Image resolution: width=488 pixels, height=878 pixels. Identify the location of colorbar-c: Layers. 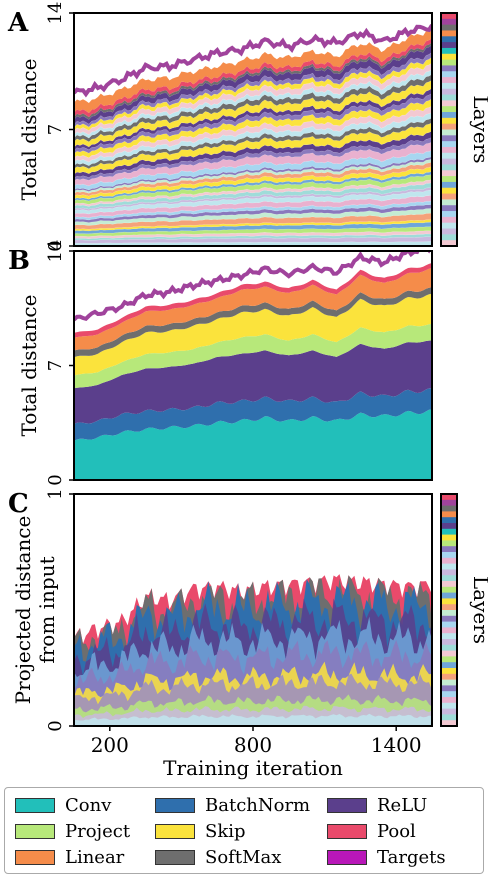
(464, 610).